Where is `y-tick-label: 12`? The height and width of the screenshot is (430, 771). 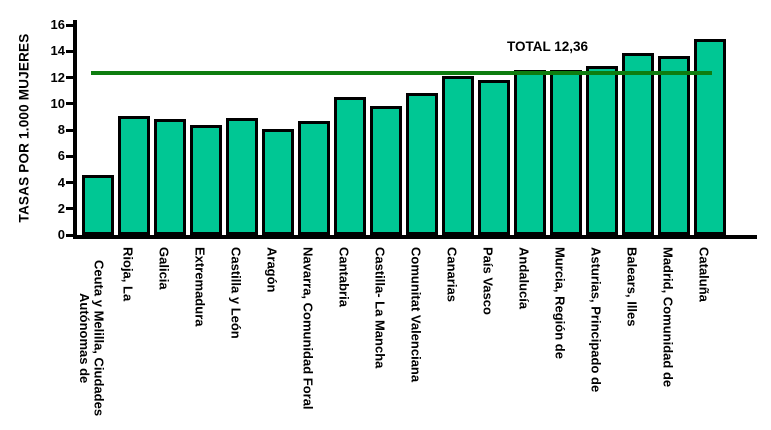 y-tick-label: 12 is located at coordinates (57, 77).